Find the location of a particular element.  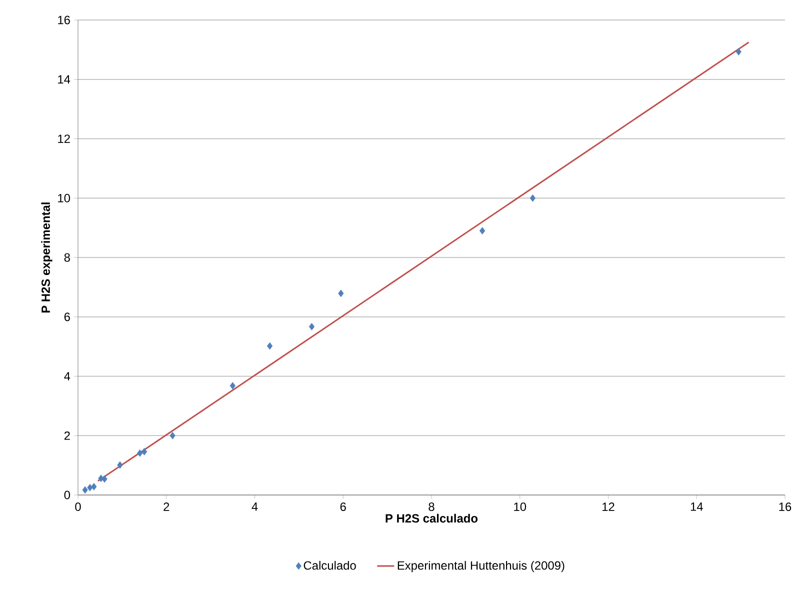

legend-label: Experimental Huttenhuis (2009) is located at coordinates (481, 566).